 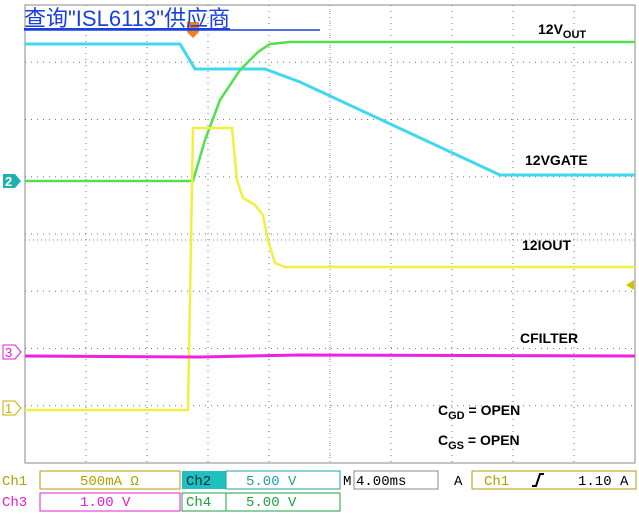 I want to click on time-scale: 4.00ms, so click(x=381, y=482).